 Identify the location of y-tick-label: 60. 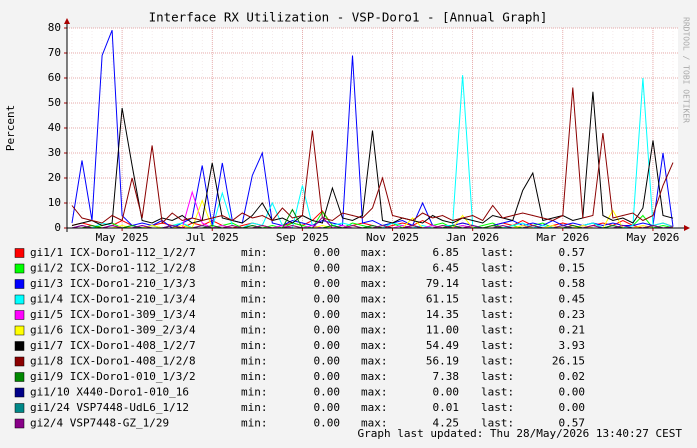
(54, 77).